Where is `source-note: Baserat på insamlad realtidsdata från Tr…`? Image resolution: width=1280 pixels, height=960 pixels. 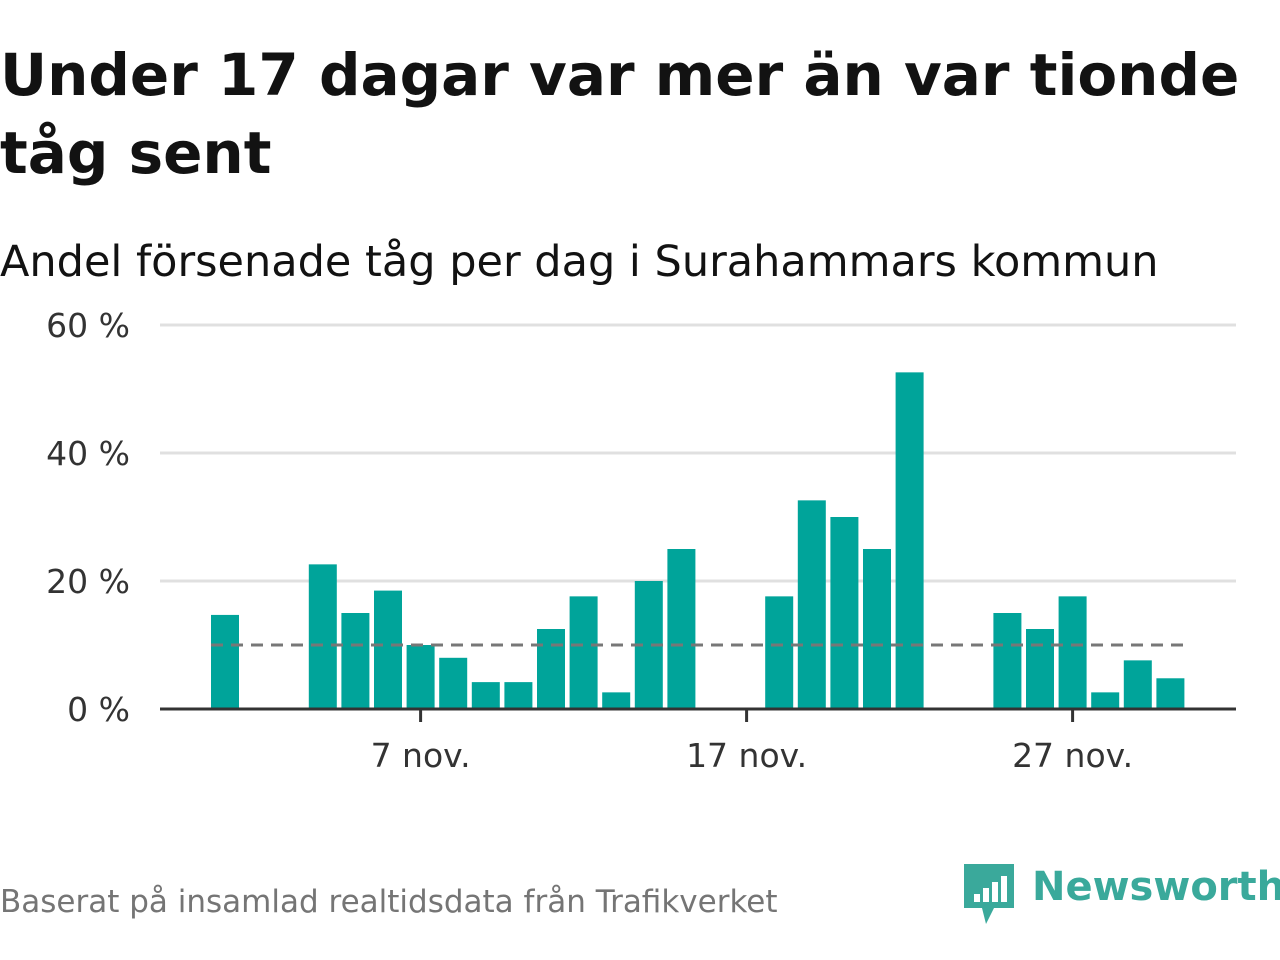 source-note: Baserat på insamlad realtidsdata från Tr… is located at coordinates (389, 902).